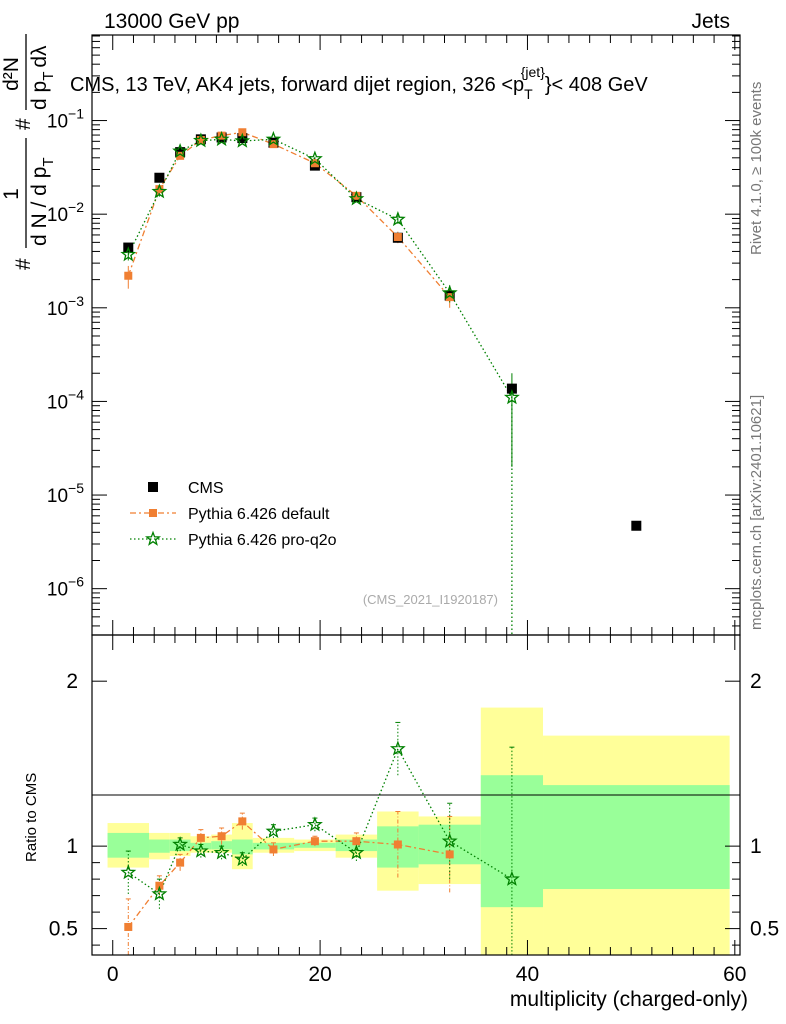 The image size is (786, 1024). Describe the element at coordinates (113, 974) in the screenshot. I see `x-tick-label: 0` at that location.